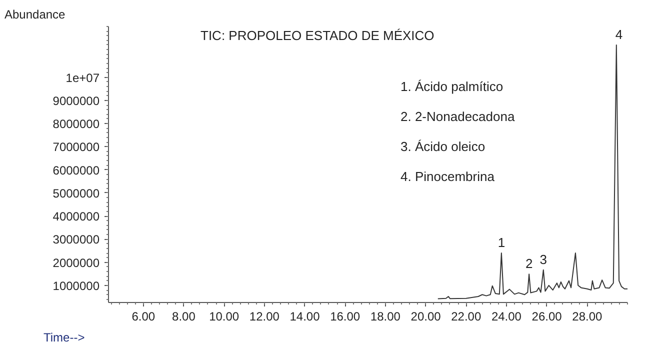 The image size is (659, 349). I want to click on annotation: 1. Ácido palmítico, so click(452, 86).